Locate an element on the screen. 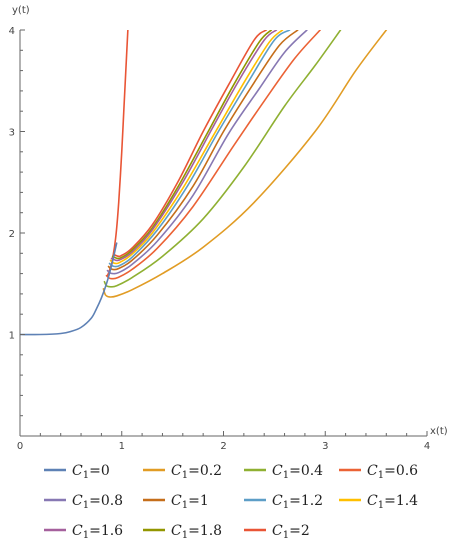 This screenshot has width=457, height=550. legend-item: C1=1 is located at coordinates (176, 502).